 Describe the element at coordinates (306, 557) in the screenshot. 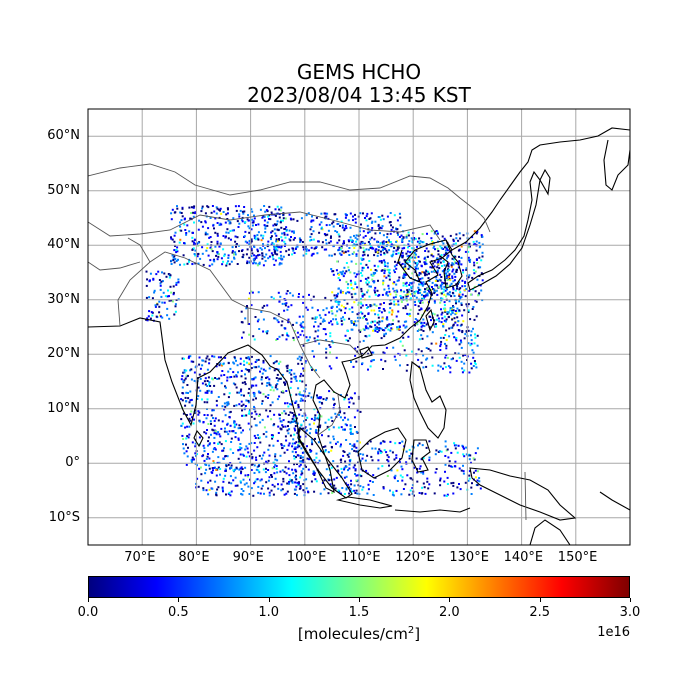

I see `lon-tick-label: 100°E` at that location.